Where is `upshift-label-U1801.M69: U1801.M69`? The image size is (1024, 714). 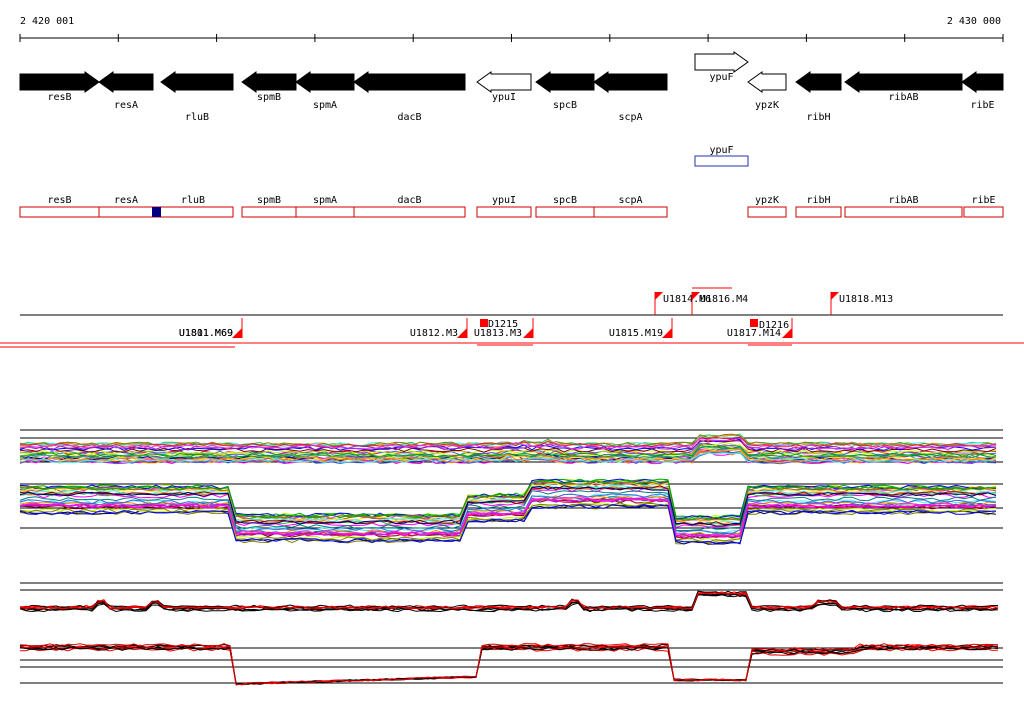
upshift-label-U1801.M69: U1801.M69 is located at coordinates (206, 333).